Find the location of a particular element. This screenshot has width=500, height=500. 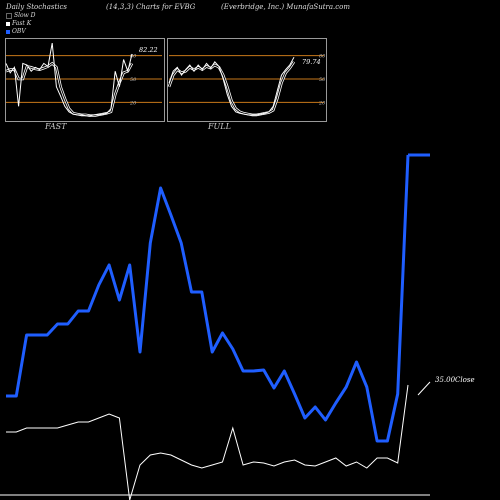

full-slow-d-line is located at coordinates (231, 88).